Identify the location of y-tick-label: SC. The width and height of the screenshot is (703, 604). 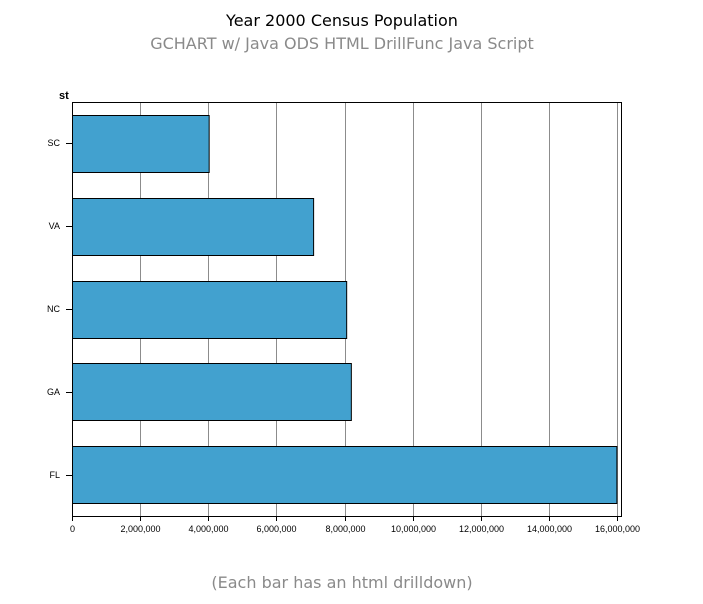
(53, 143).